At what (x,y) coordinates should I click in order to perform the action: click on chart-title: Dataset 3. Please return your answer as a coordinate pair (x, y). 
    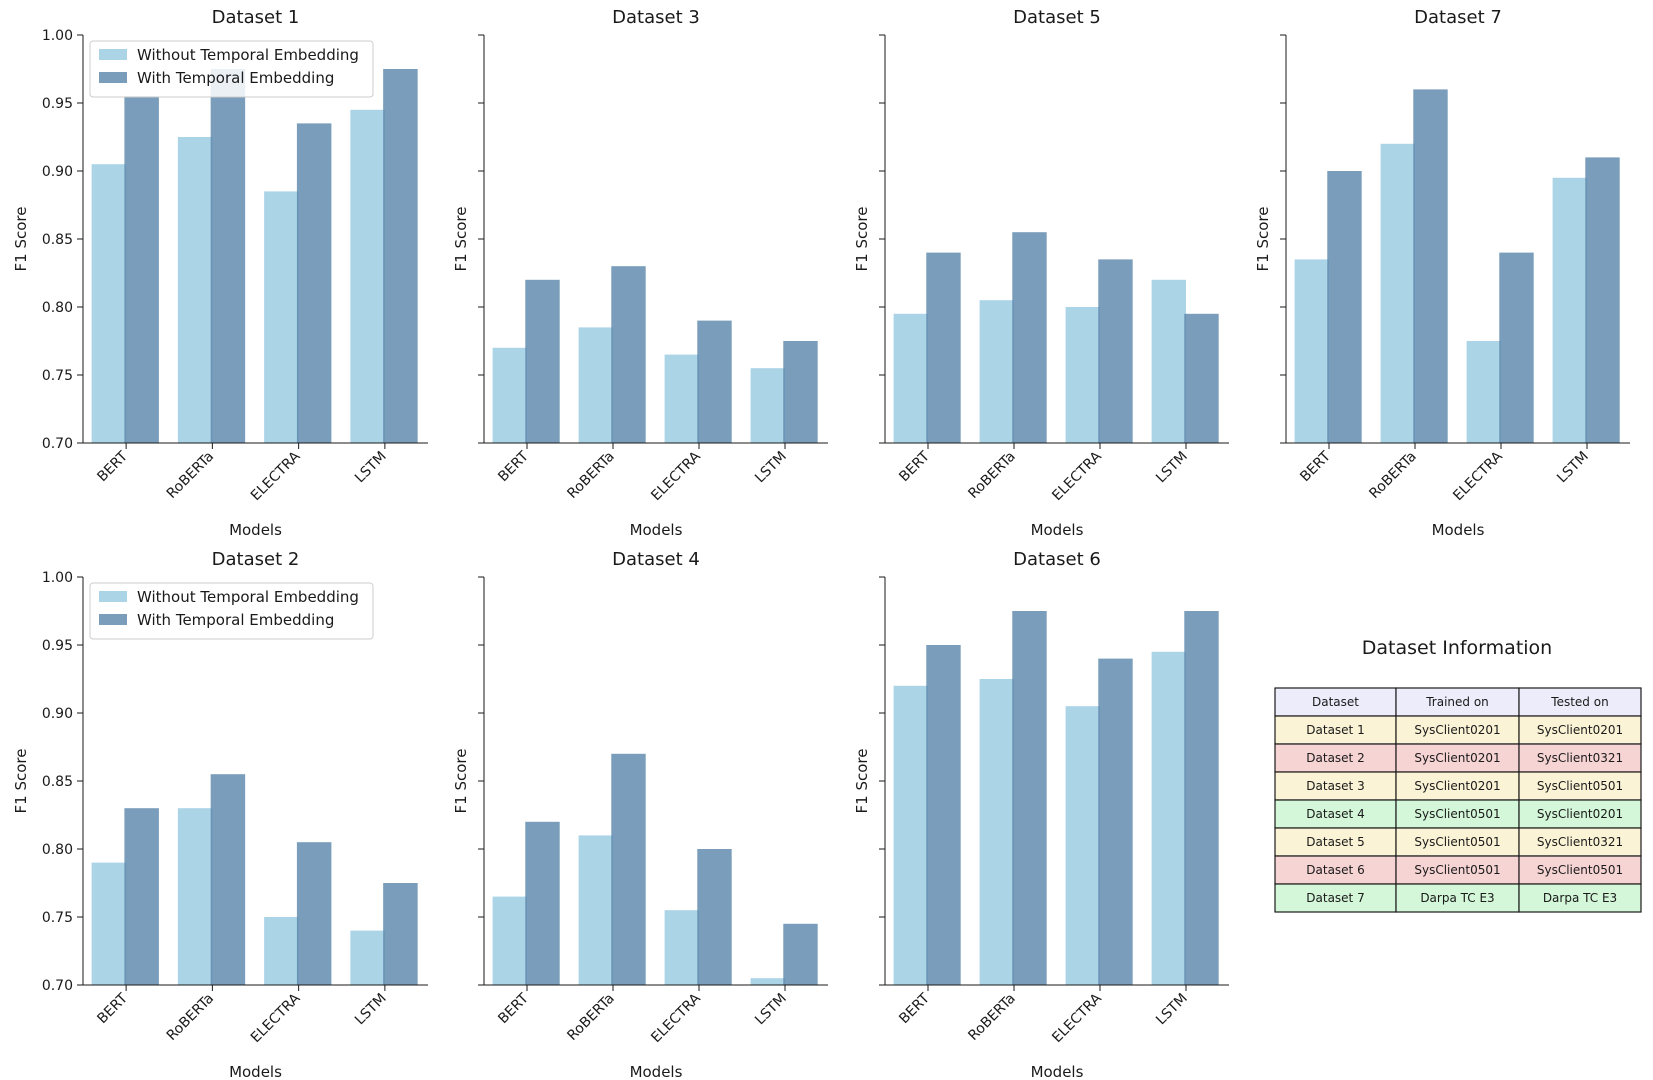
    Looking at the image, I should click on (656, 17).